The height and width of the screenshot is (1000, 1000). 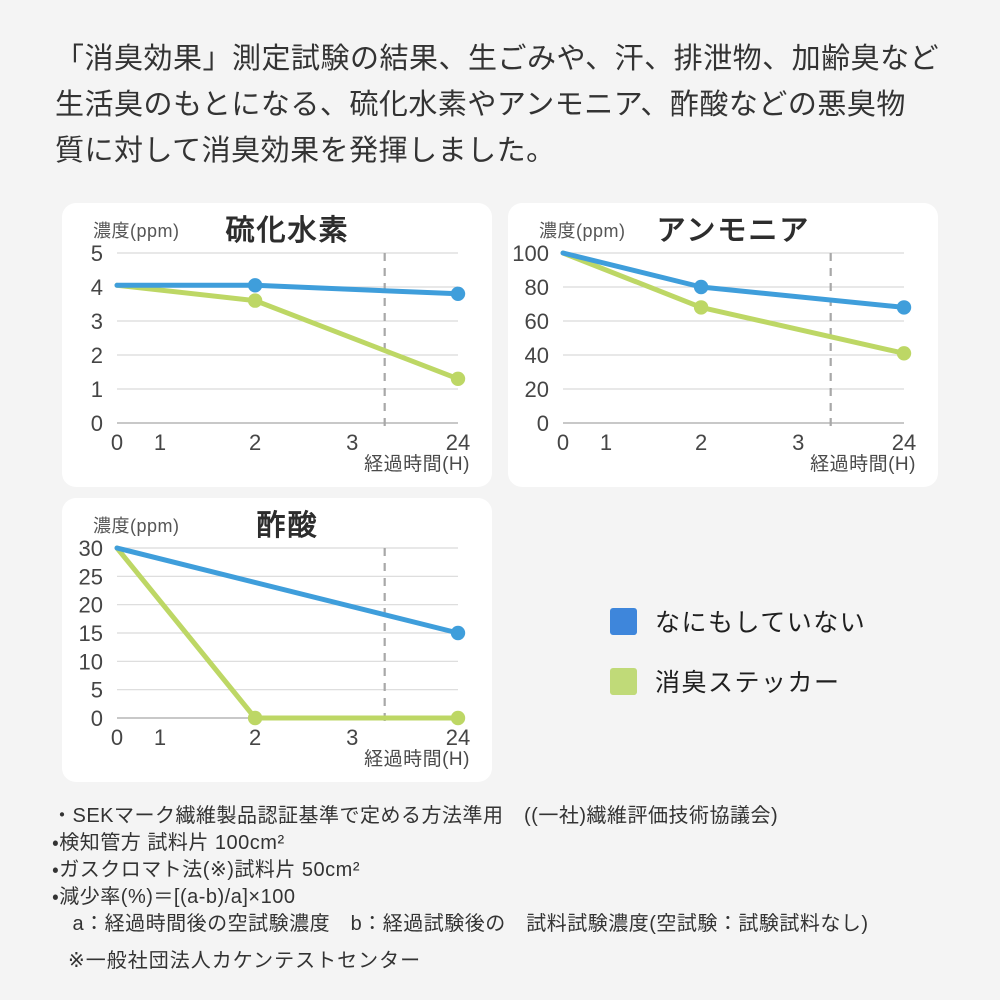 I want to click on chart-plot: 0 1 2 3 4 5 0 1 2 3 24, so click(x=280, y=348).